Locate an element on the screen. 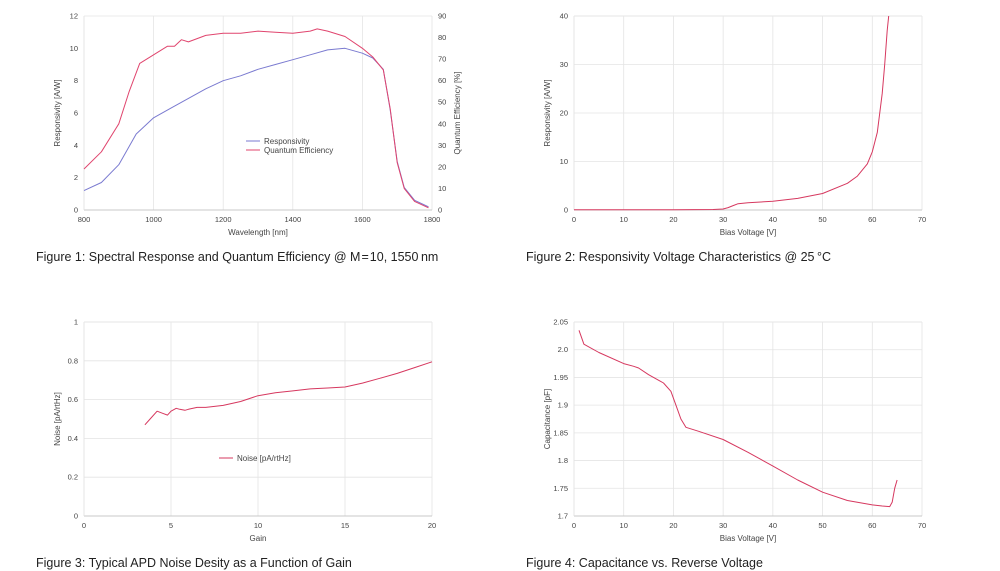  y-tick-label: 0.8 is located at coordinates (73, 360).